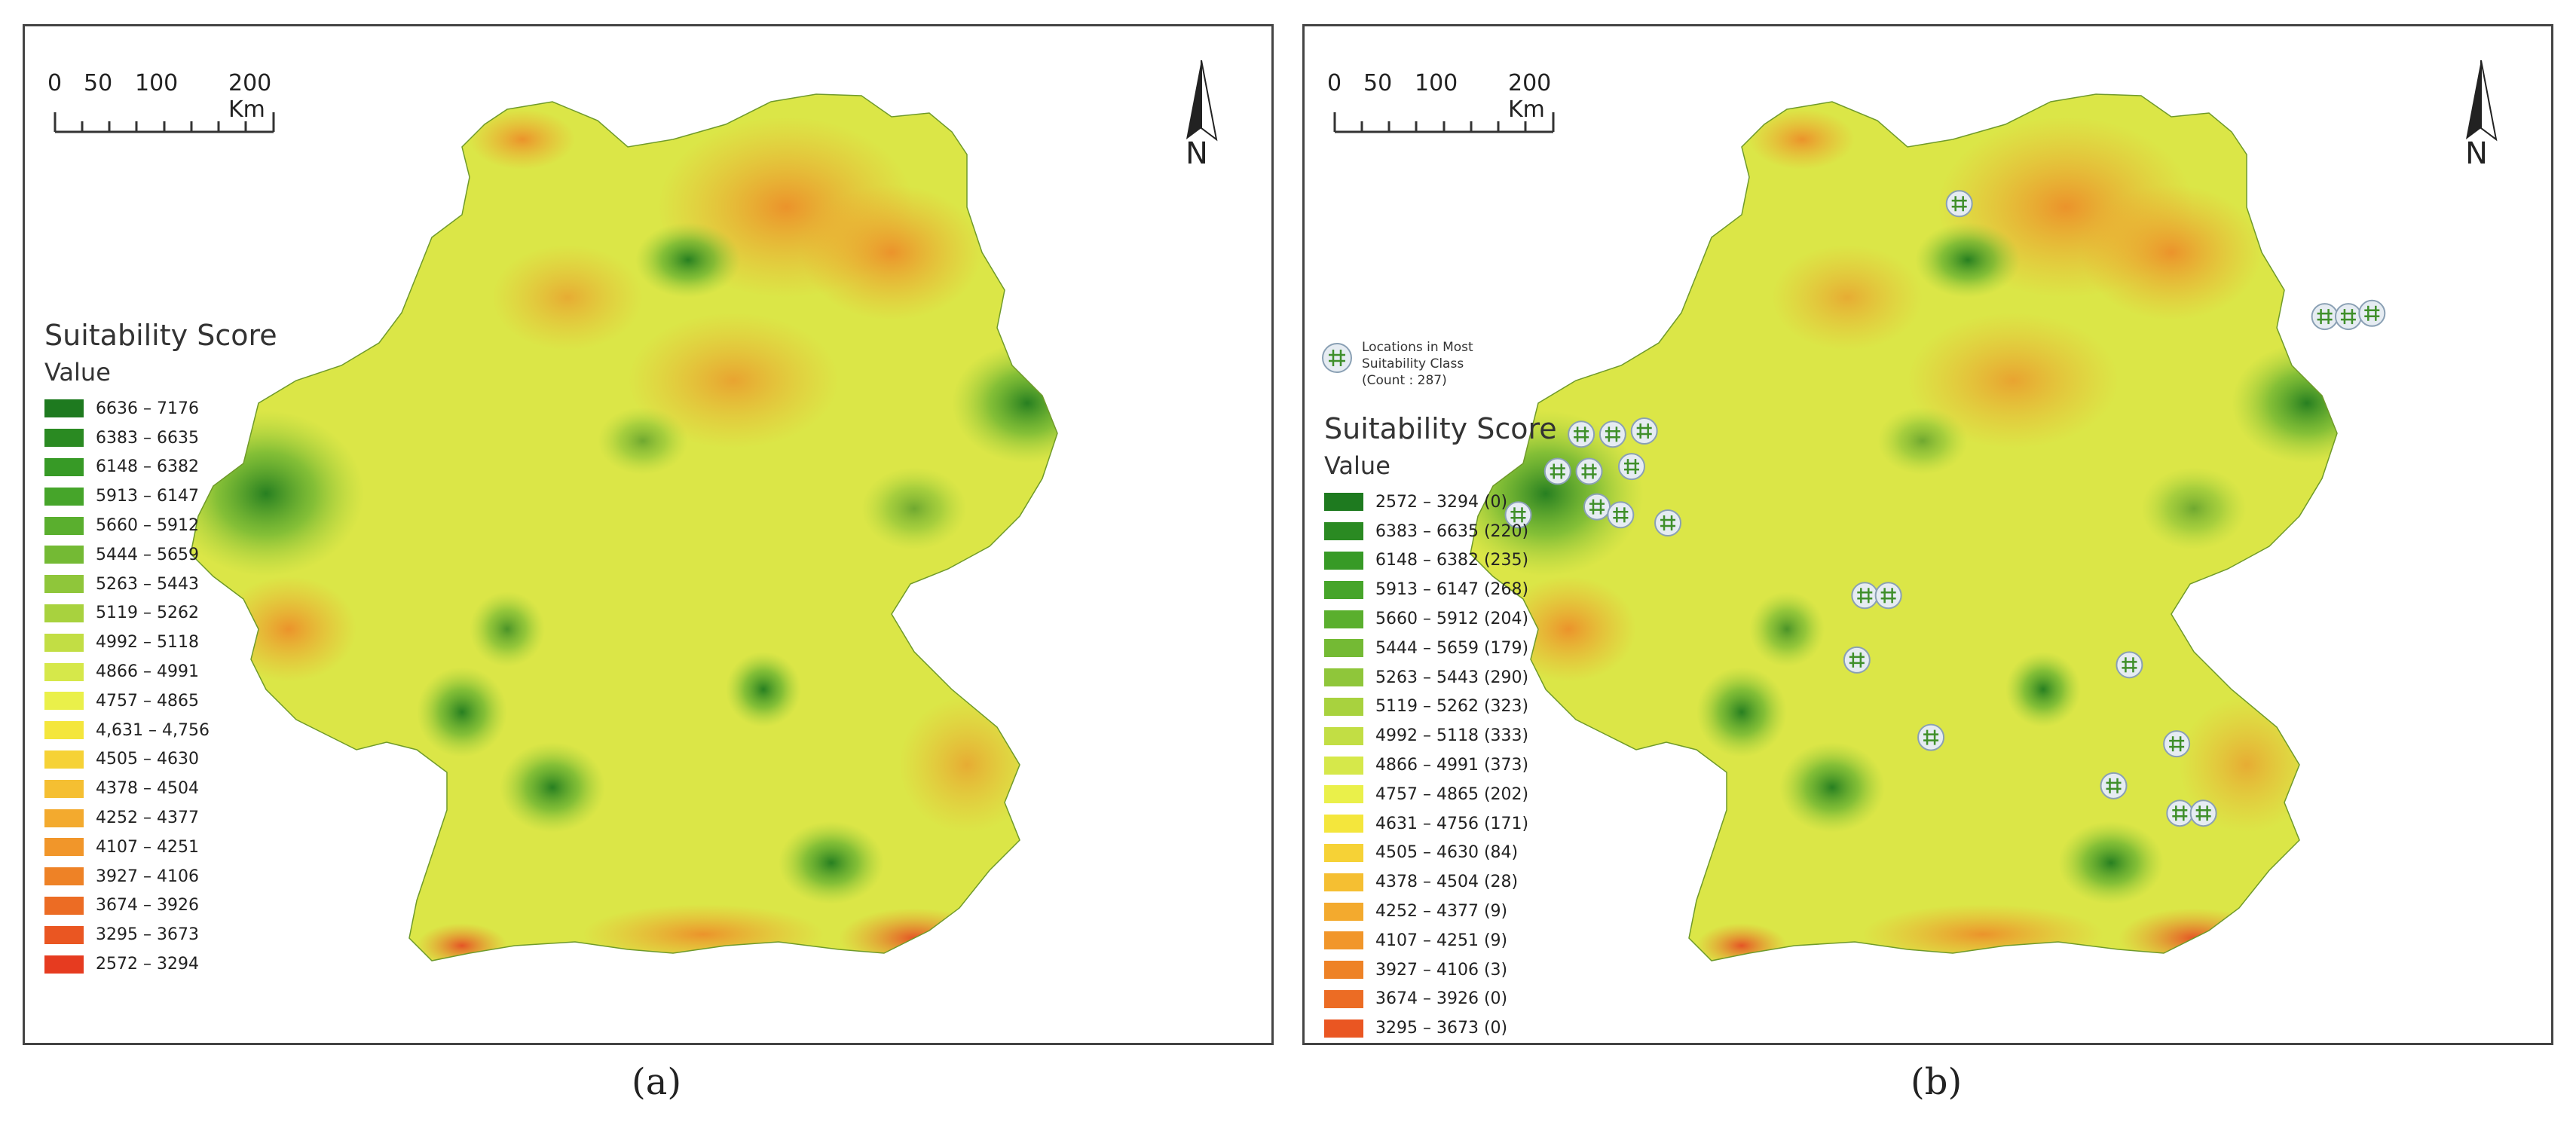 The image size is (2576, 1128). Describe the element at coordinates (1452, 707) in the screenshot. I see `legend-label: 5119 – 5262 (323)` at that location.